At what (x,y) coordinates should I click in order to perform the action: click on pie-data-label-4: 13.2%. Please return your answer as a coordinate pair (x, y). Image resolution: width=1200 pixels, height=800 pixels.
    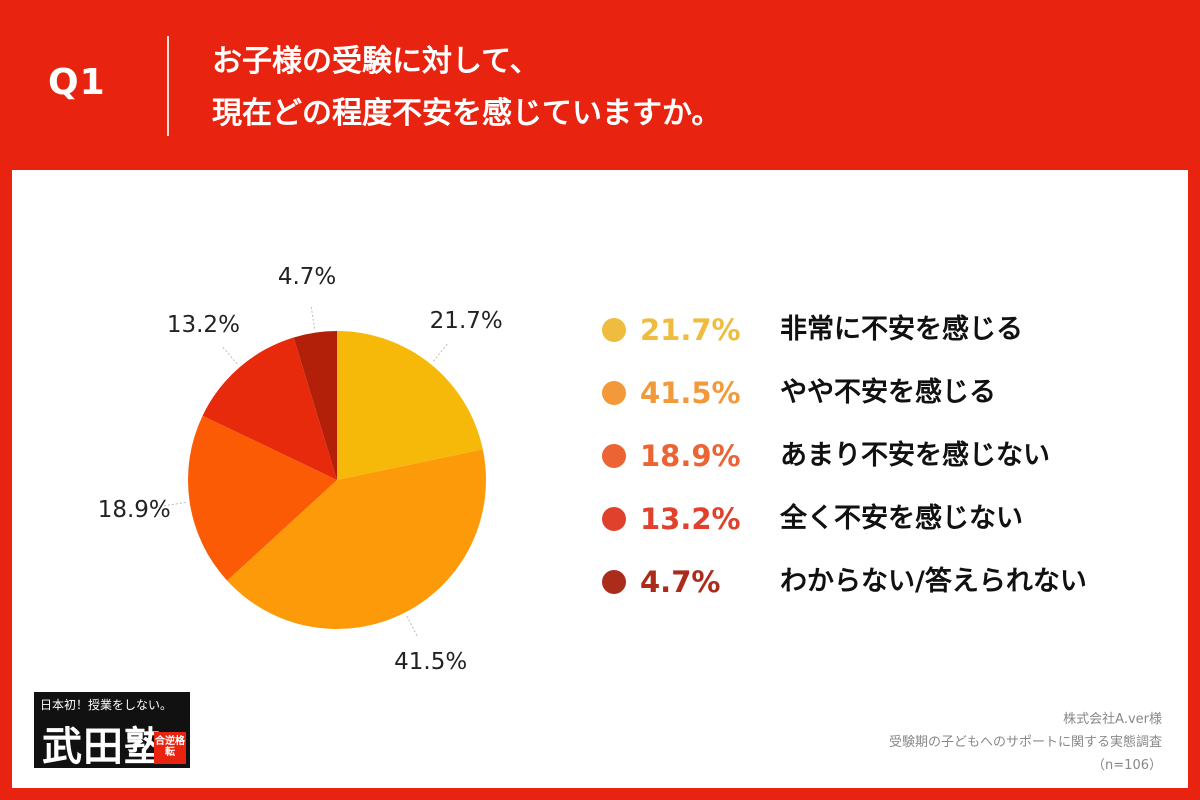
    Looking at the image, I should click on (203, 324).